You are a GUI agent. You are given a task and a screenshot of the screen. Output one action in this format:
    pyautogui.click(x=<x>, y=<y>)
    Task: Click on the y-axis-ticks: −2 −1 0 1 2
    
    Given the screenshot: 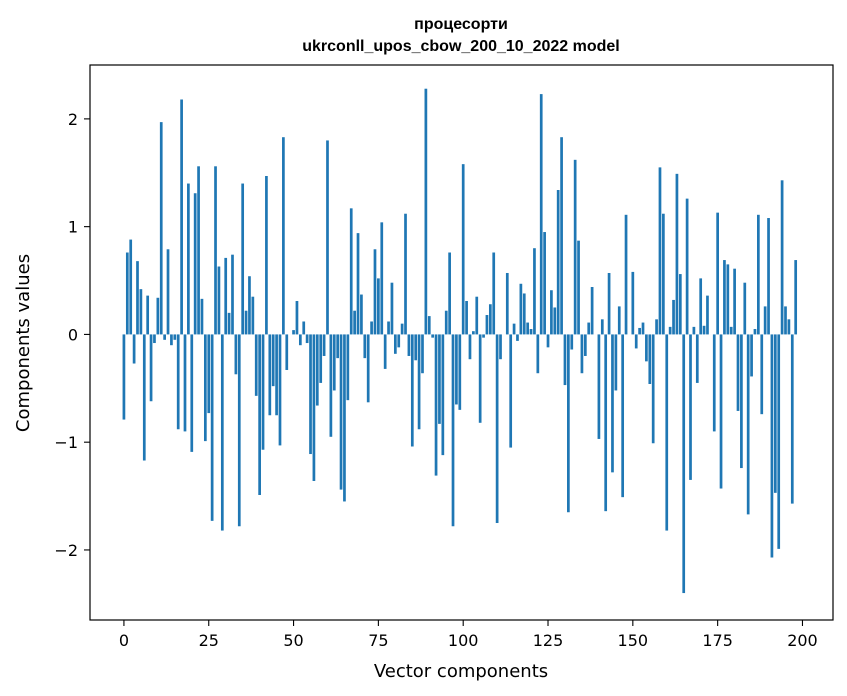 What is the action you would take?
    pyautogui.click(x=72, y=335)
    